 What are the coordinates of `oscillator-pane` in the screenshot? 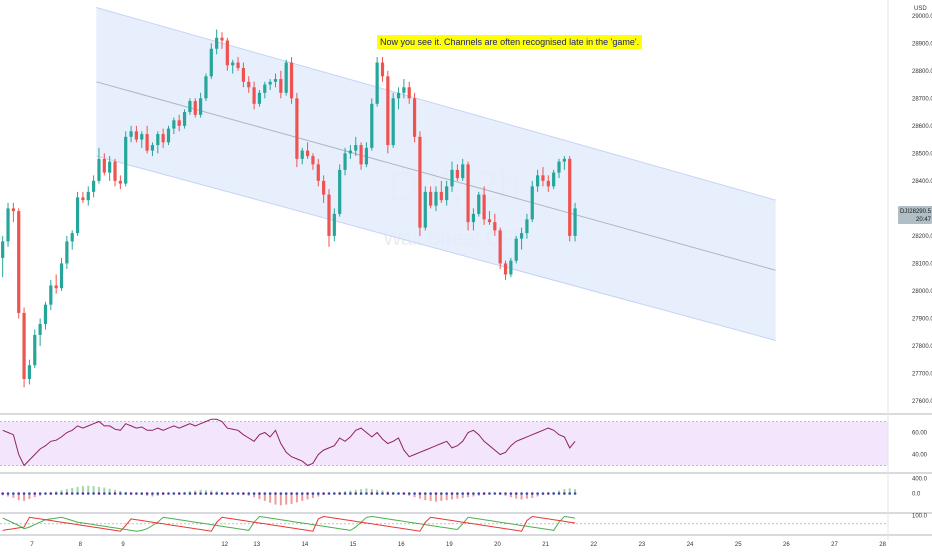 It's located at (444, 523).